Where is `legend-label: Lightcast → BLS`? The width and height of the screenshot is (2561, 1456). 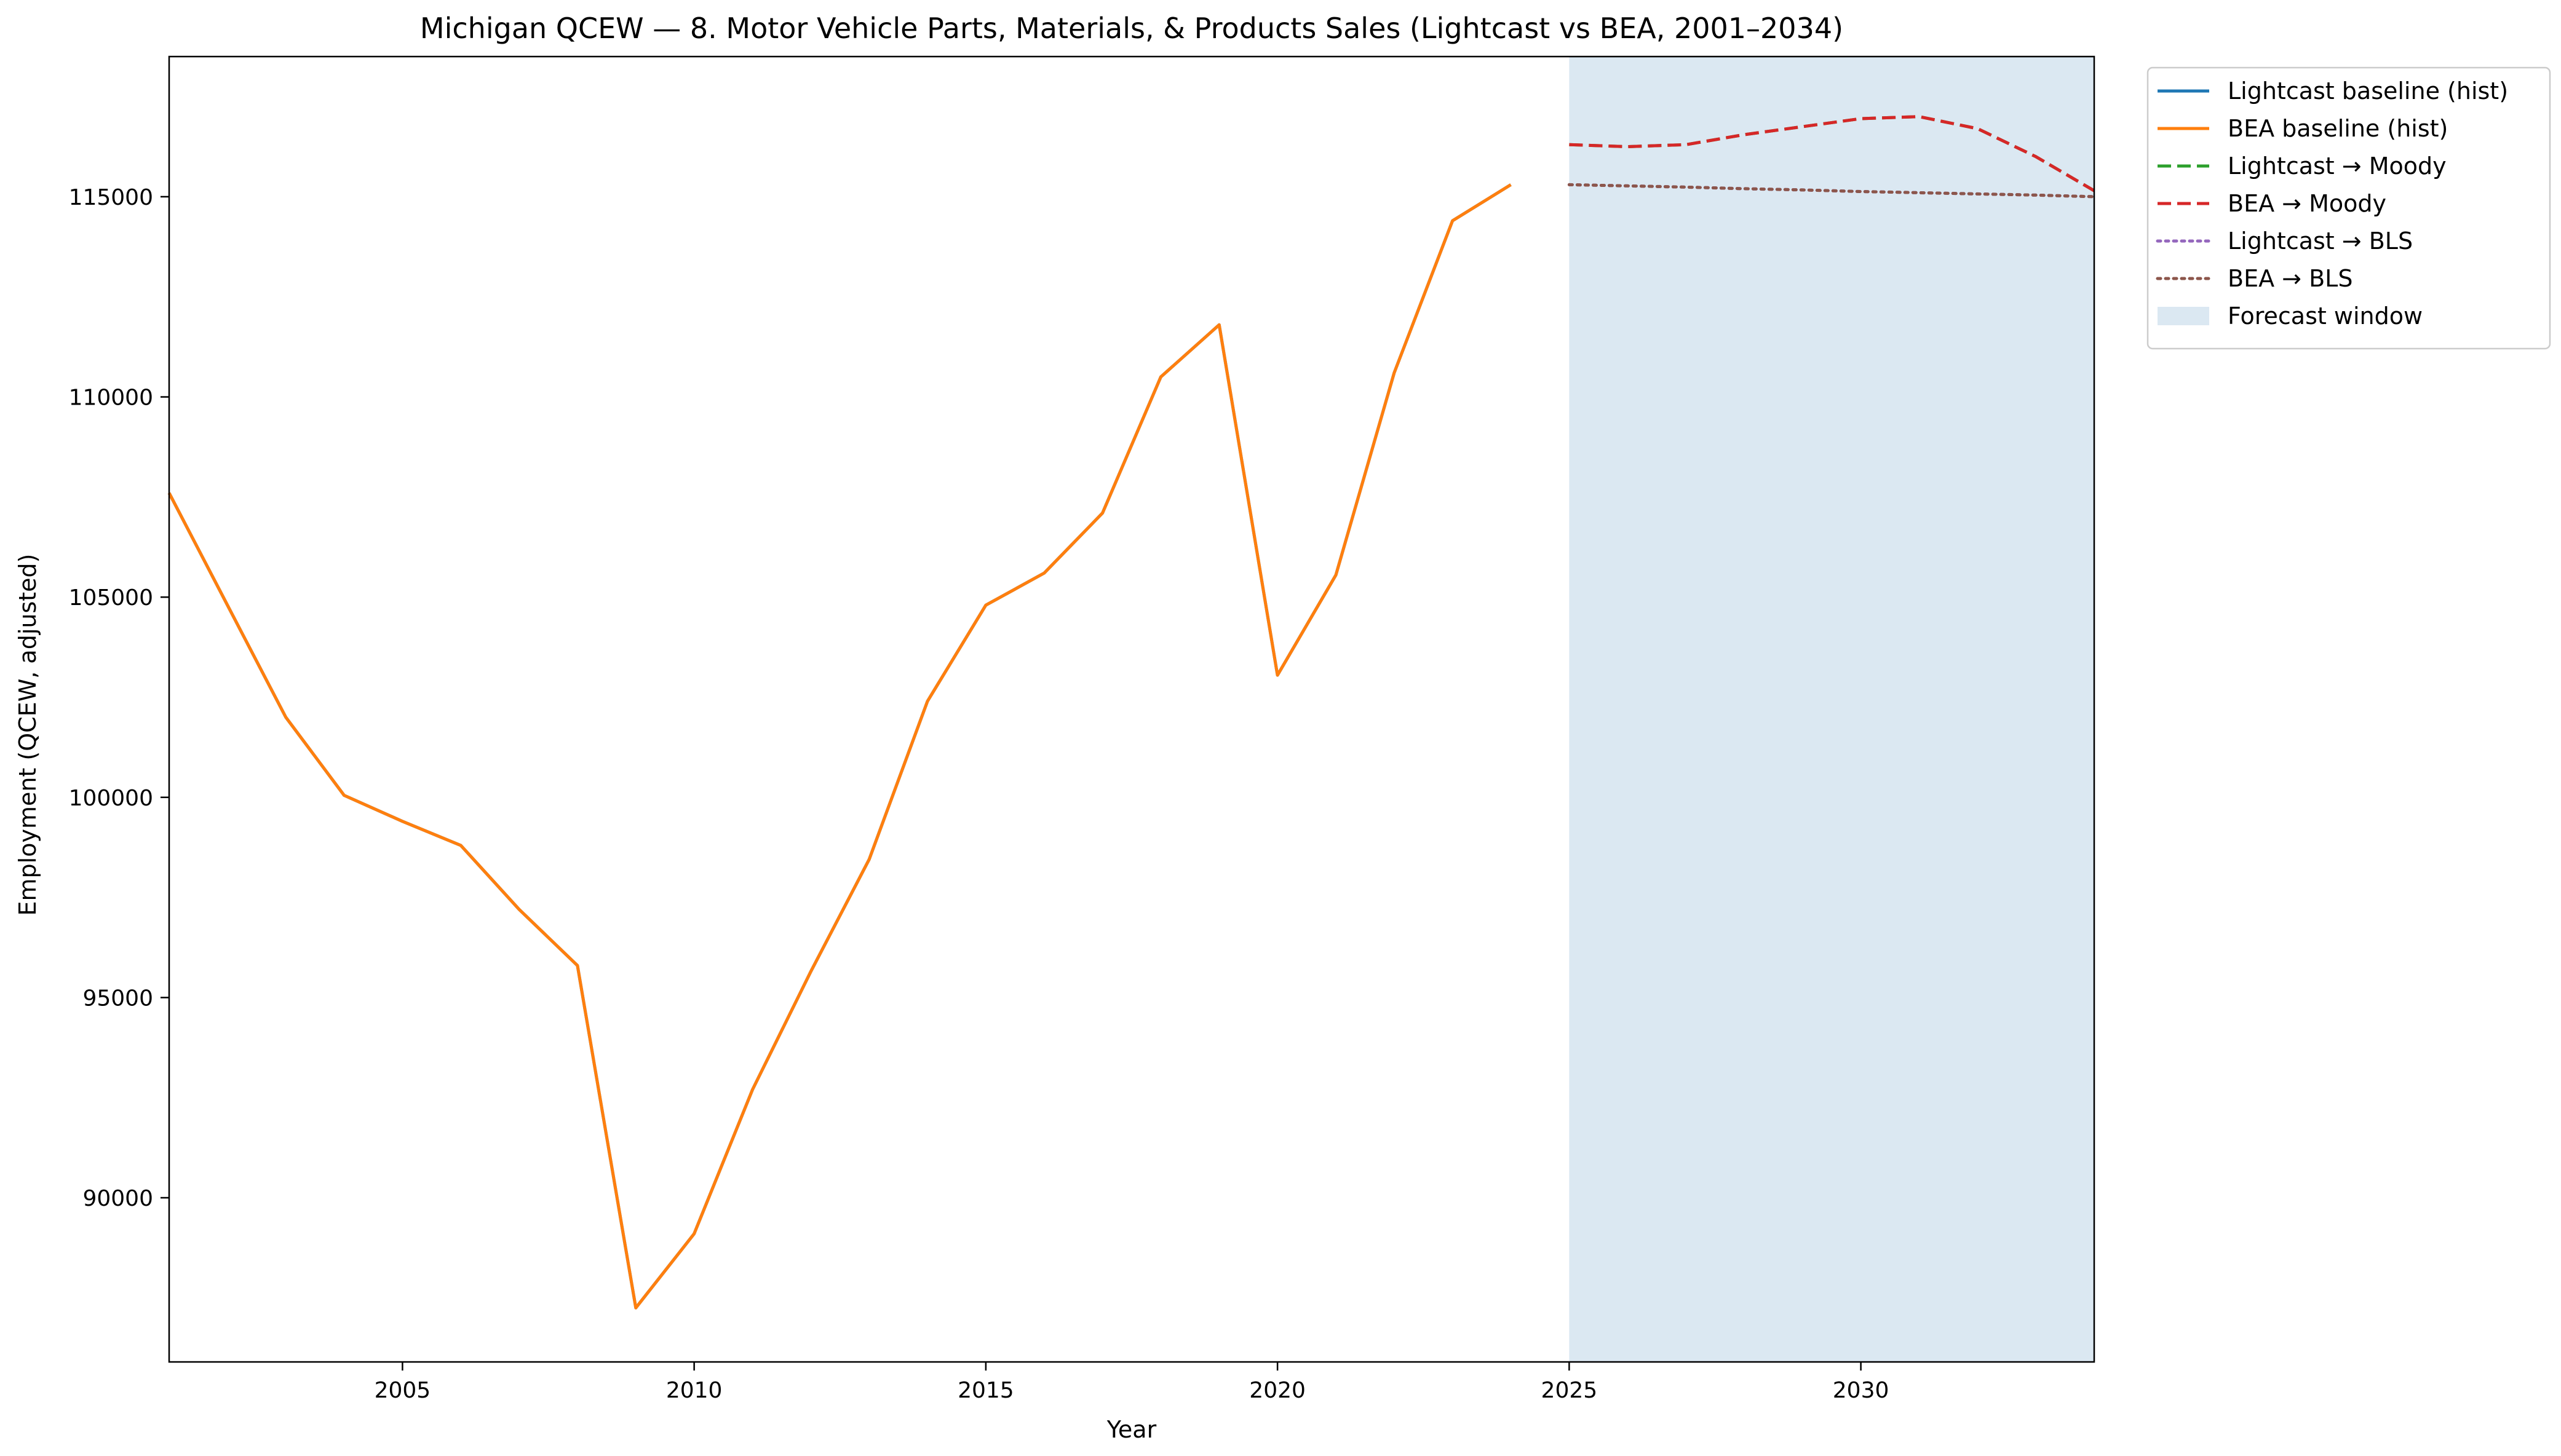 legend-label: Lightcast → BLS is located at coordinates (2320, 242).